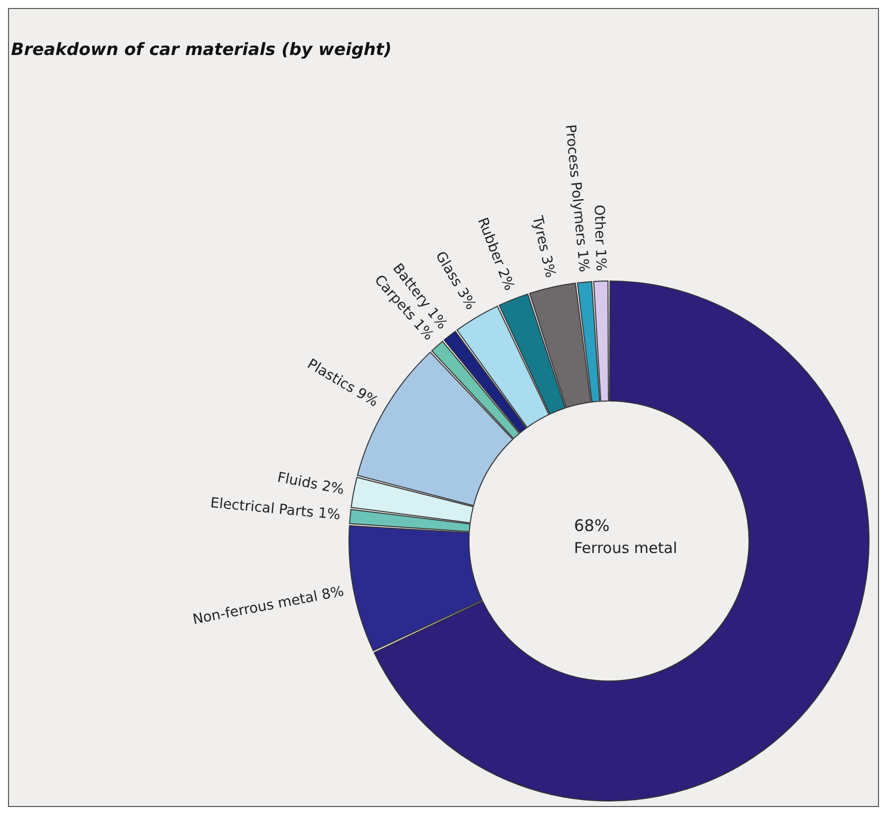  What do you see at coordinates (255, 608) in the screenshot?
I see `slice-label: Non-ferrous metal` at bounding box center [255, 608].